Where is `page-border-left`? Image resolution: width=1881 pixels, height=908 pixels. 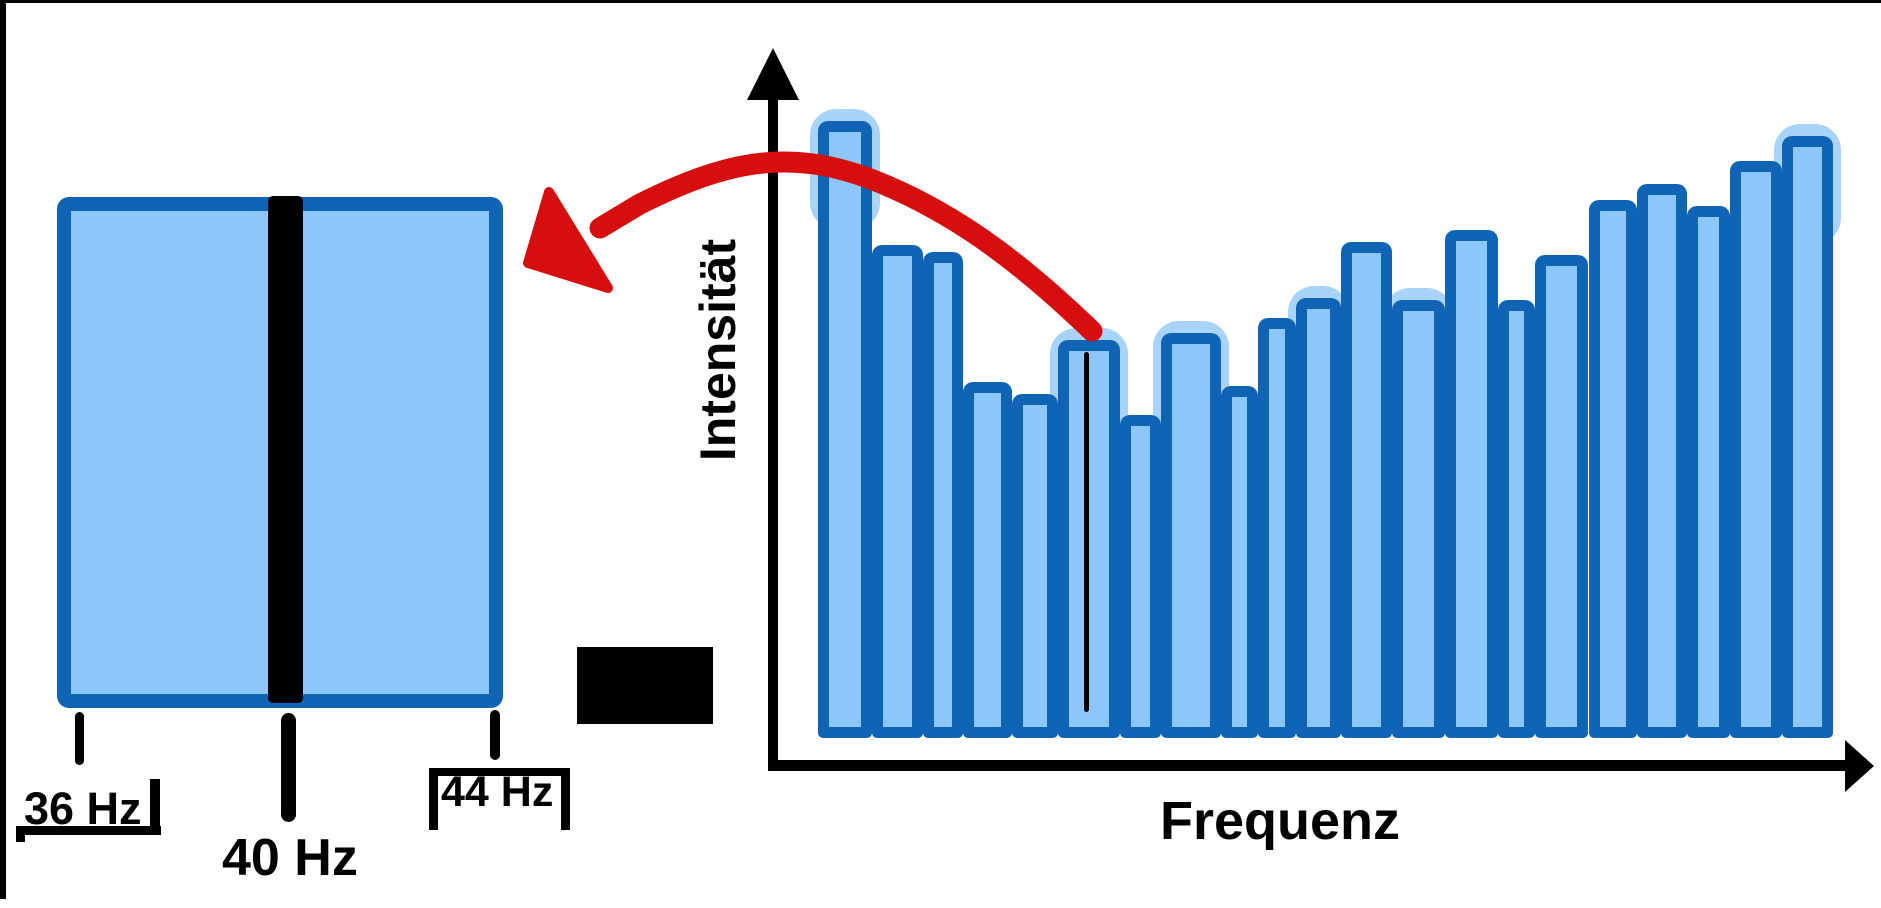 page-border-left is located at coordinates (3, 449).